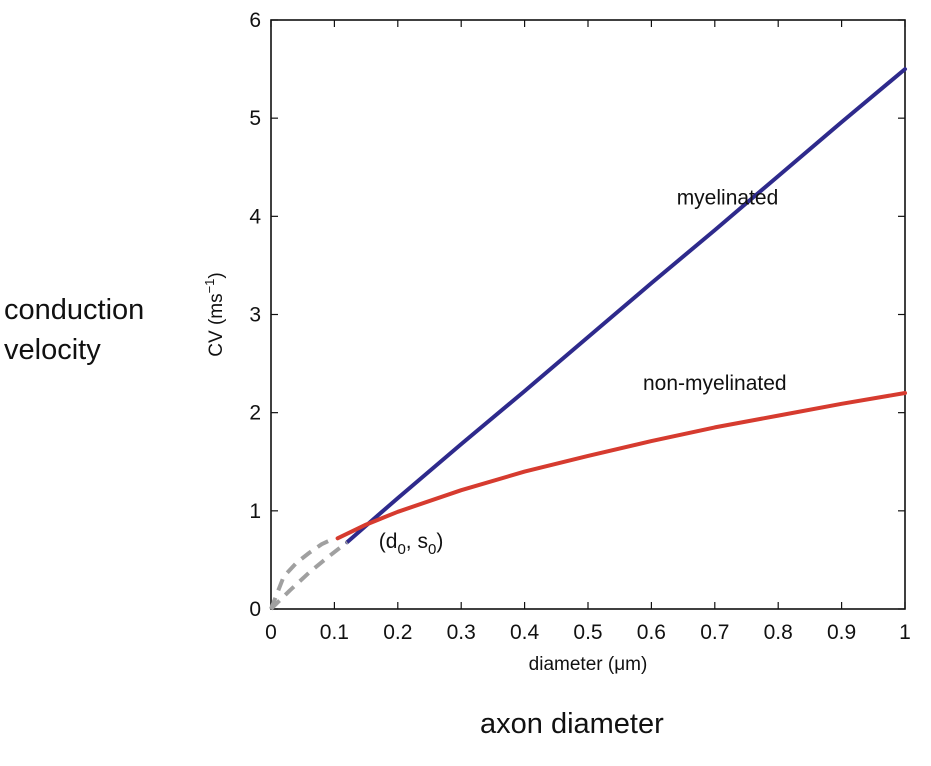  I want to click on outer-y-label-line2: velocity, so click(52, 350).